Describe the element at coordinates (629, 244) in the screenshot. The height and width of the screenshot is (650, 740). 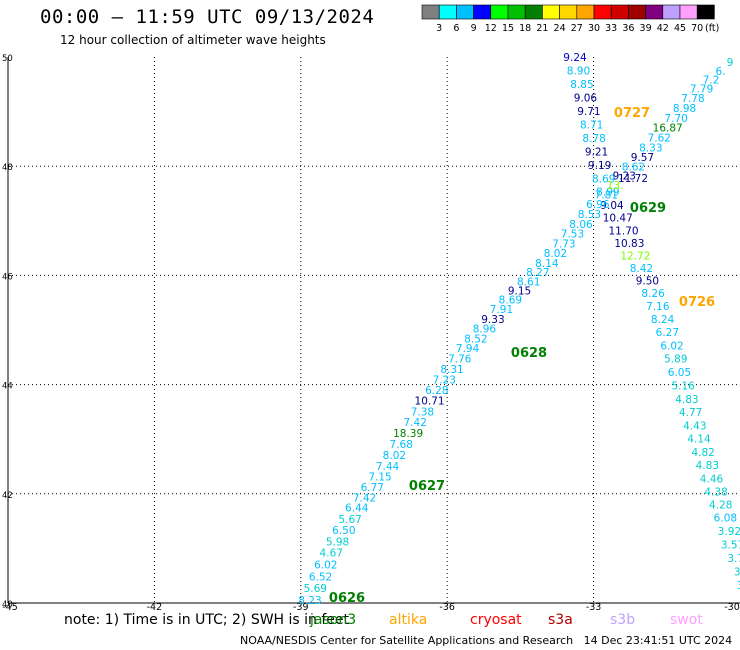
I see `track-a-value: 10.83` at that location.